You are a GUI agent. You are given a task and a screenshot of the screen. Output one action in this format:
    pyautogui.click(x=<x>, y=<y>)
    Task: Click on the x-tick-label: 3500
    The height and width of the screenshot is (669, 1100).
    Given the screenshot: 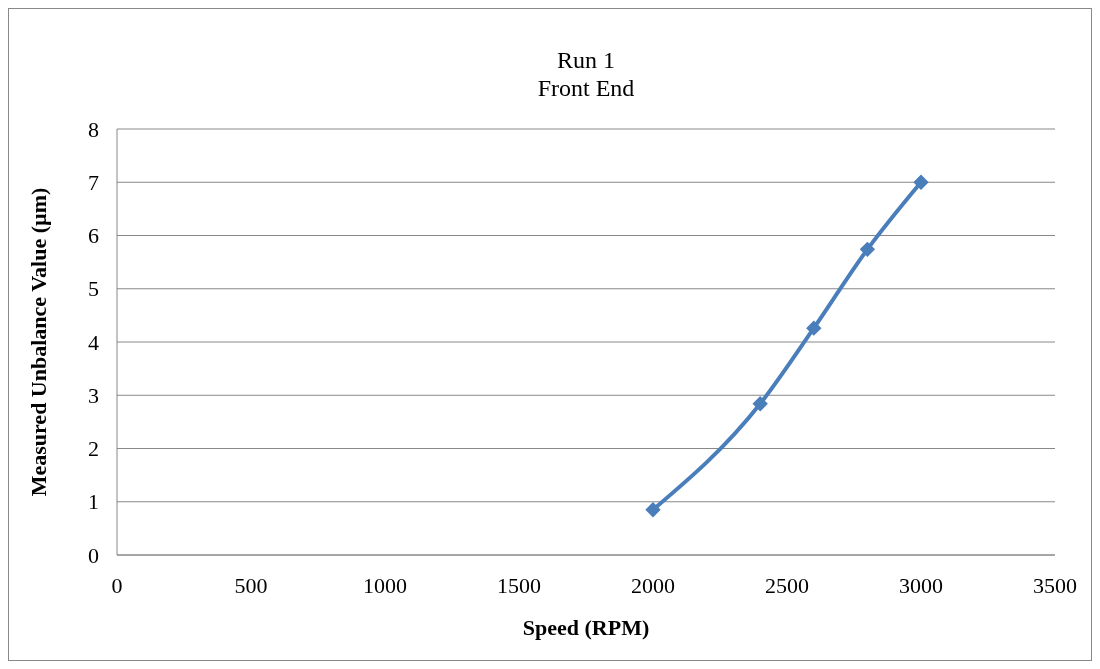 What is the action you would take?
    pyautogui.click(x=1055, y=585)
    